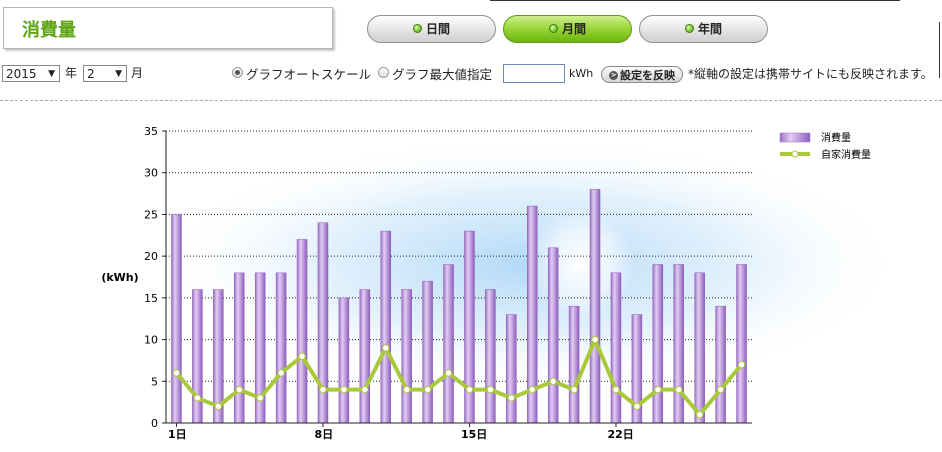 This screenshot has width=942, height=452. Describe the element at coordinates (21, 74) in the screenshot. I see `year-select-value: 2015` at that location.